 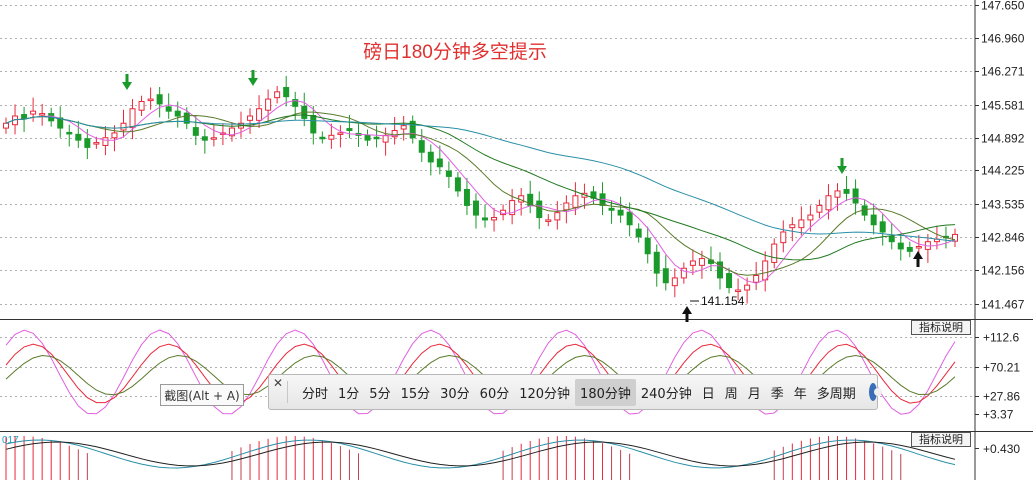 What do you see at coordinates (1001, 449) in the screenshot?
I see `macd-tick-label: +0.430` at bounding box center [1001, 449].